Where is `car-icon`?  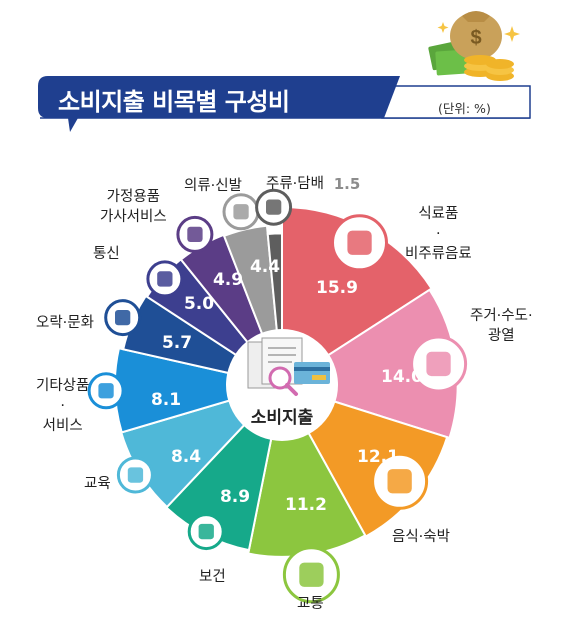 car-icon is located at coordinates (311, 575).